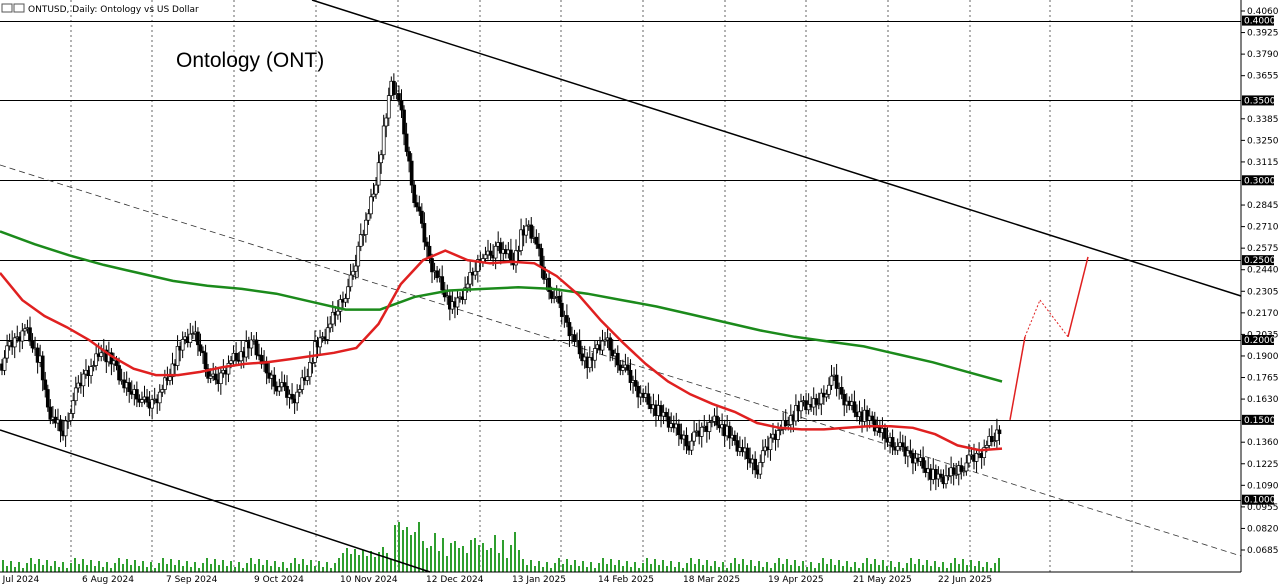 This screenshot has width=1280, height=586. I want to click on volume-histogram, so click(501, 547).